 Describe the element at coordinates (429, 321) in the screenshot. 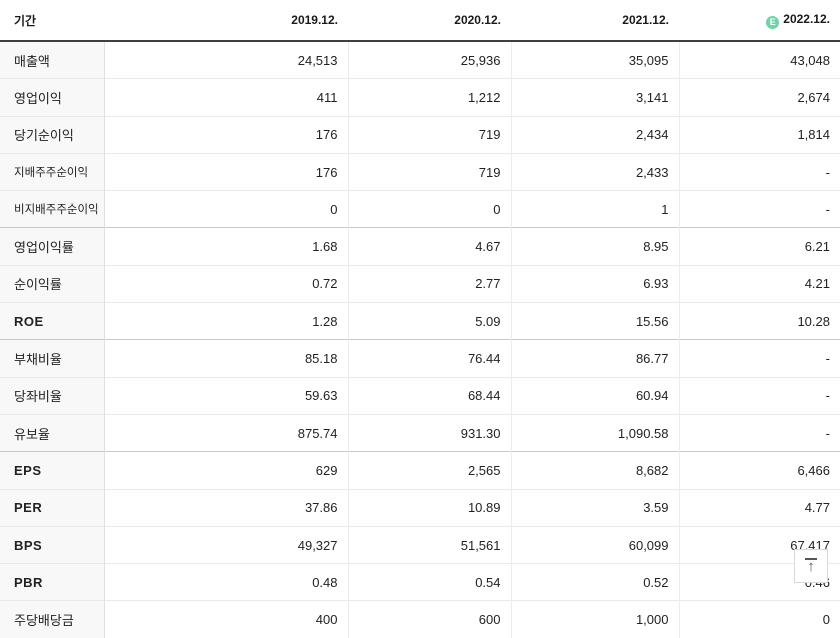

I see `cell-value: 5.09` at that location.